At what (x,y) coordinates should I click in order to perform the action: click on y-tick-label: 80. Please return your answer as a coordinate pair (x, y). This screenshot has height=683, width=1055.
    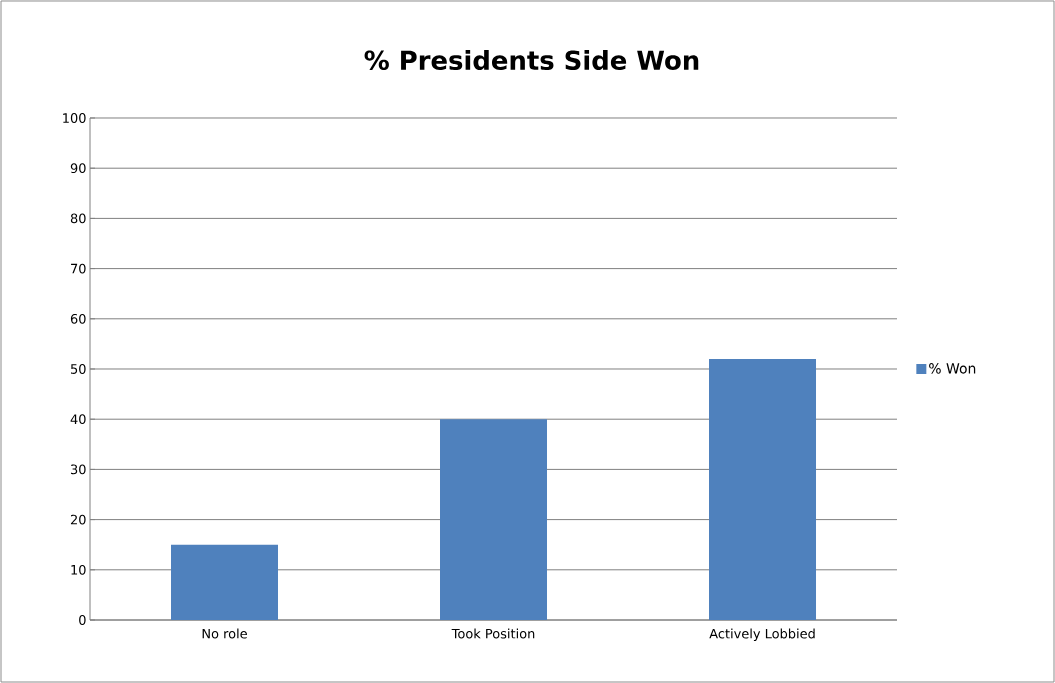
    Looking at the image, I should click on (78, 218).